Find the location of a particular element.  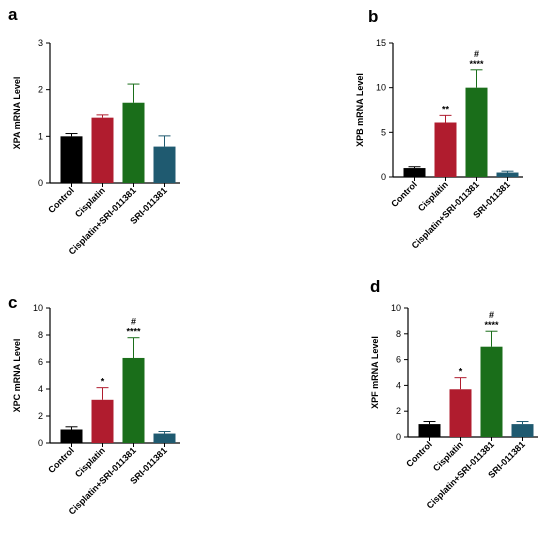

panel-label: c is located at coordinates (12, 302).